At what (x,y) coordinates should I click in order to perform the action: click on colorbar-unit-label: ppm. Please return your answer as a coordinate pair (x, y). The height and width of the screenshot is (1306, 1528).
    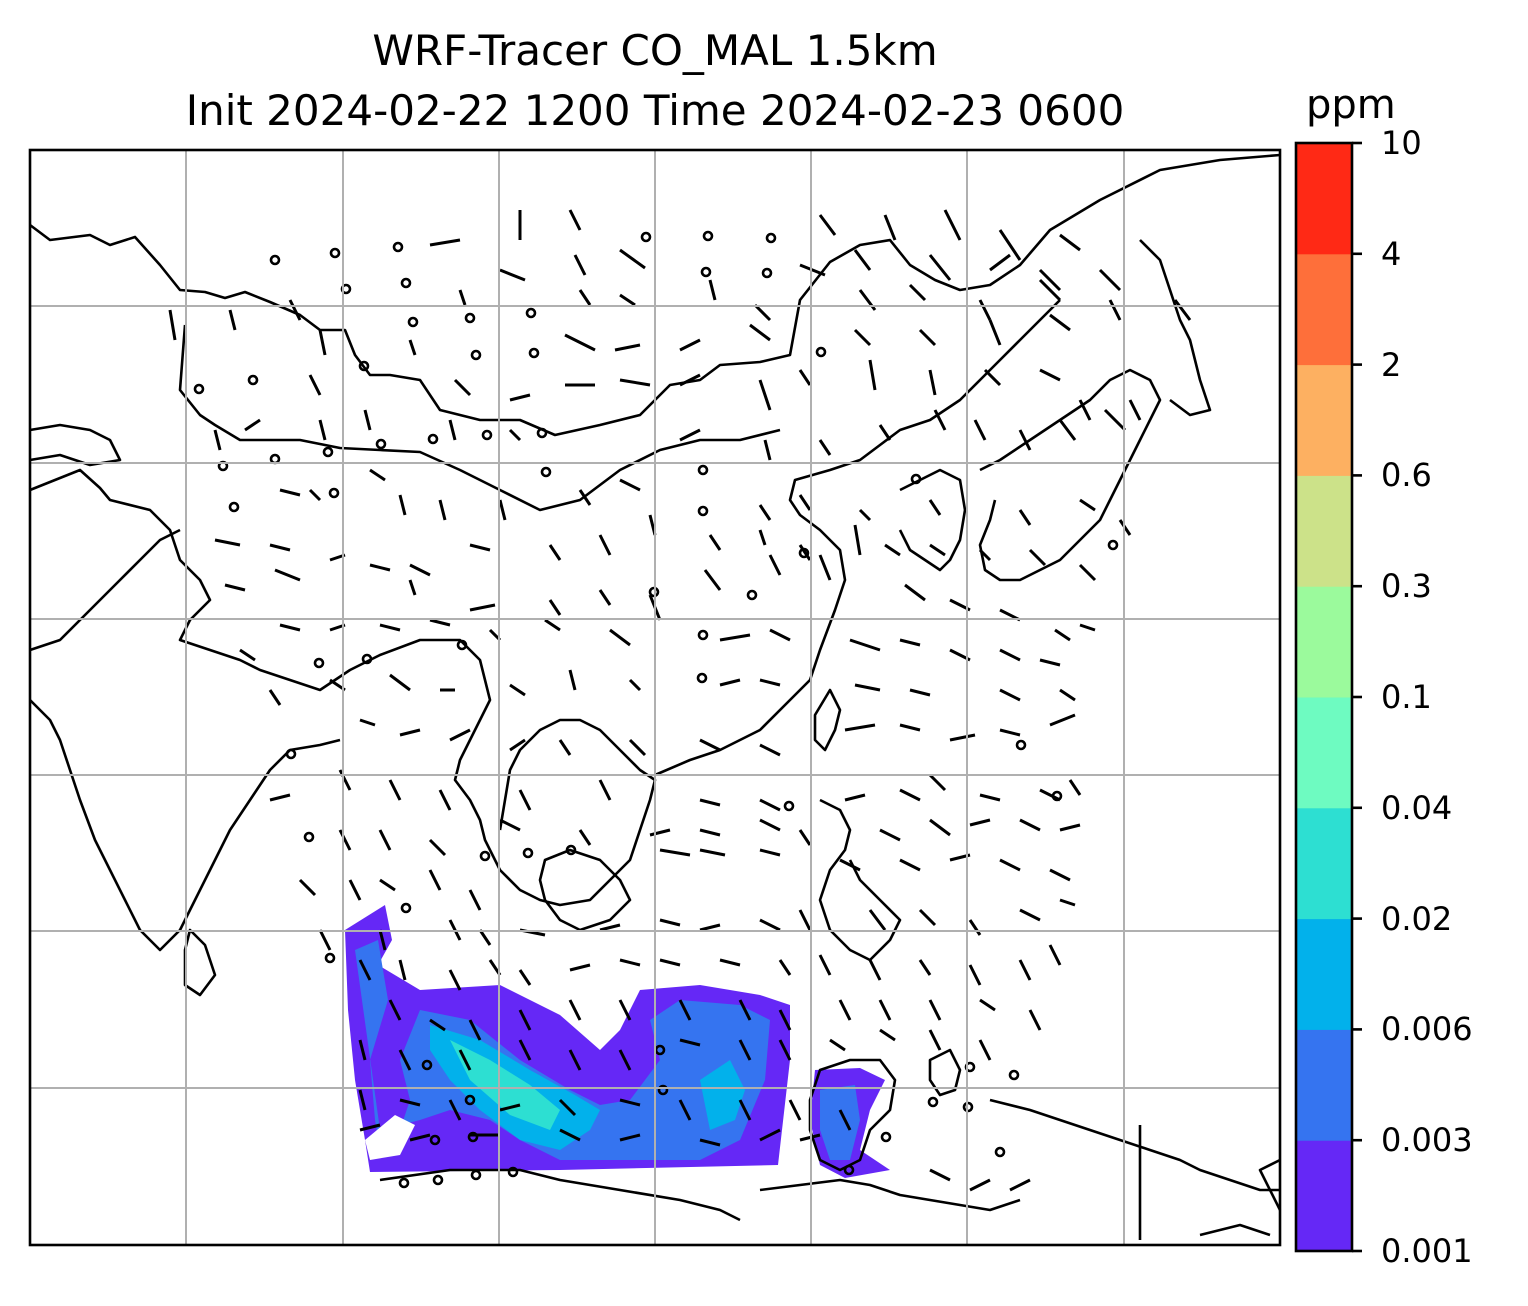
    Looking at the image, I should click on (1351, 105).